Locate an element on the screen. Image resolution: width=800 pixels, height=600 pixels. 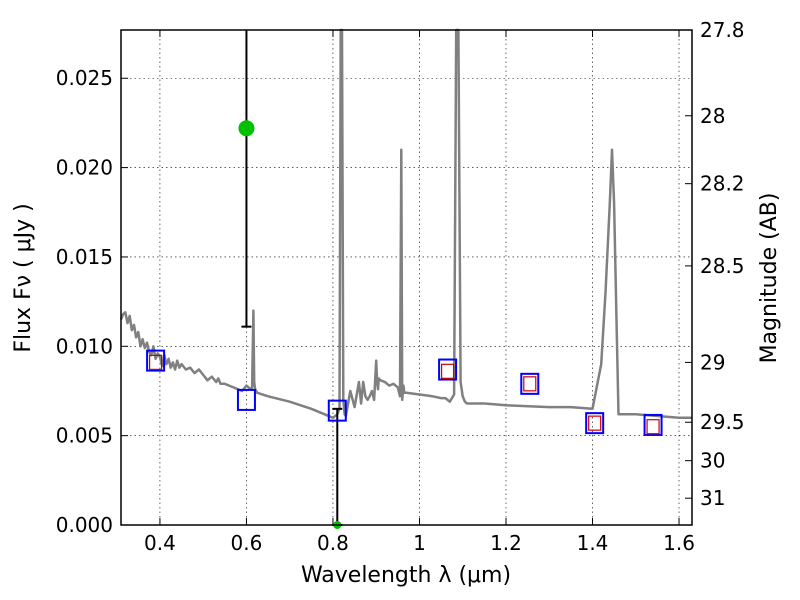
magnitude-tick-label: 29.5 is located at coordinates (722, 422).